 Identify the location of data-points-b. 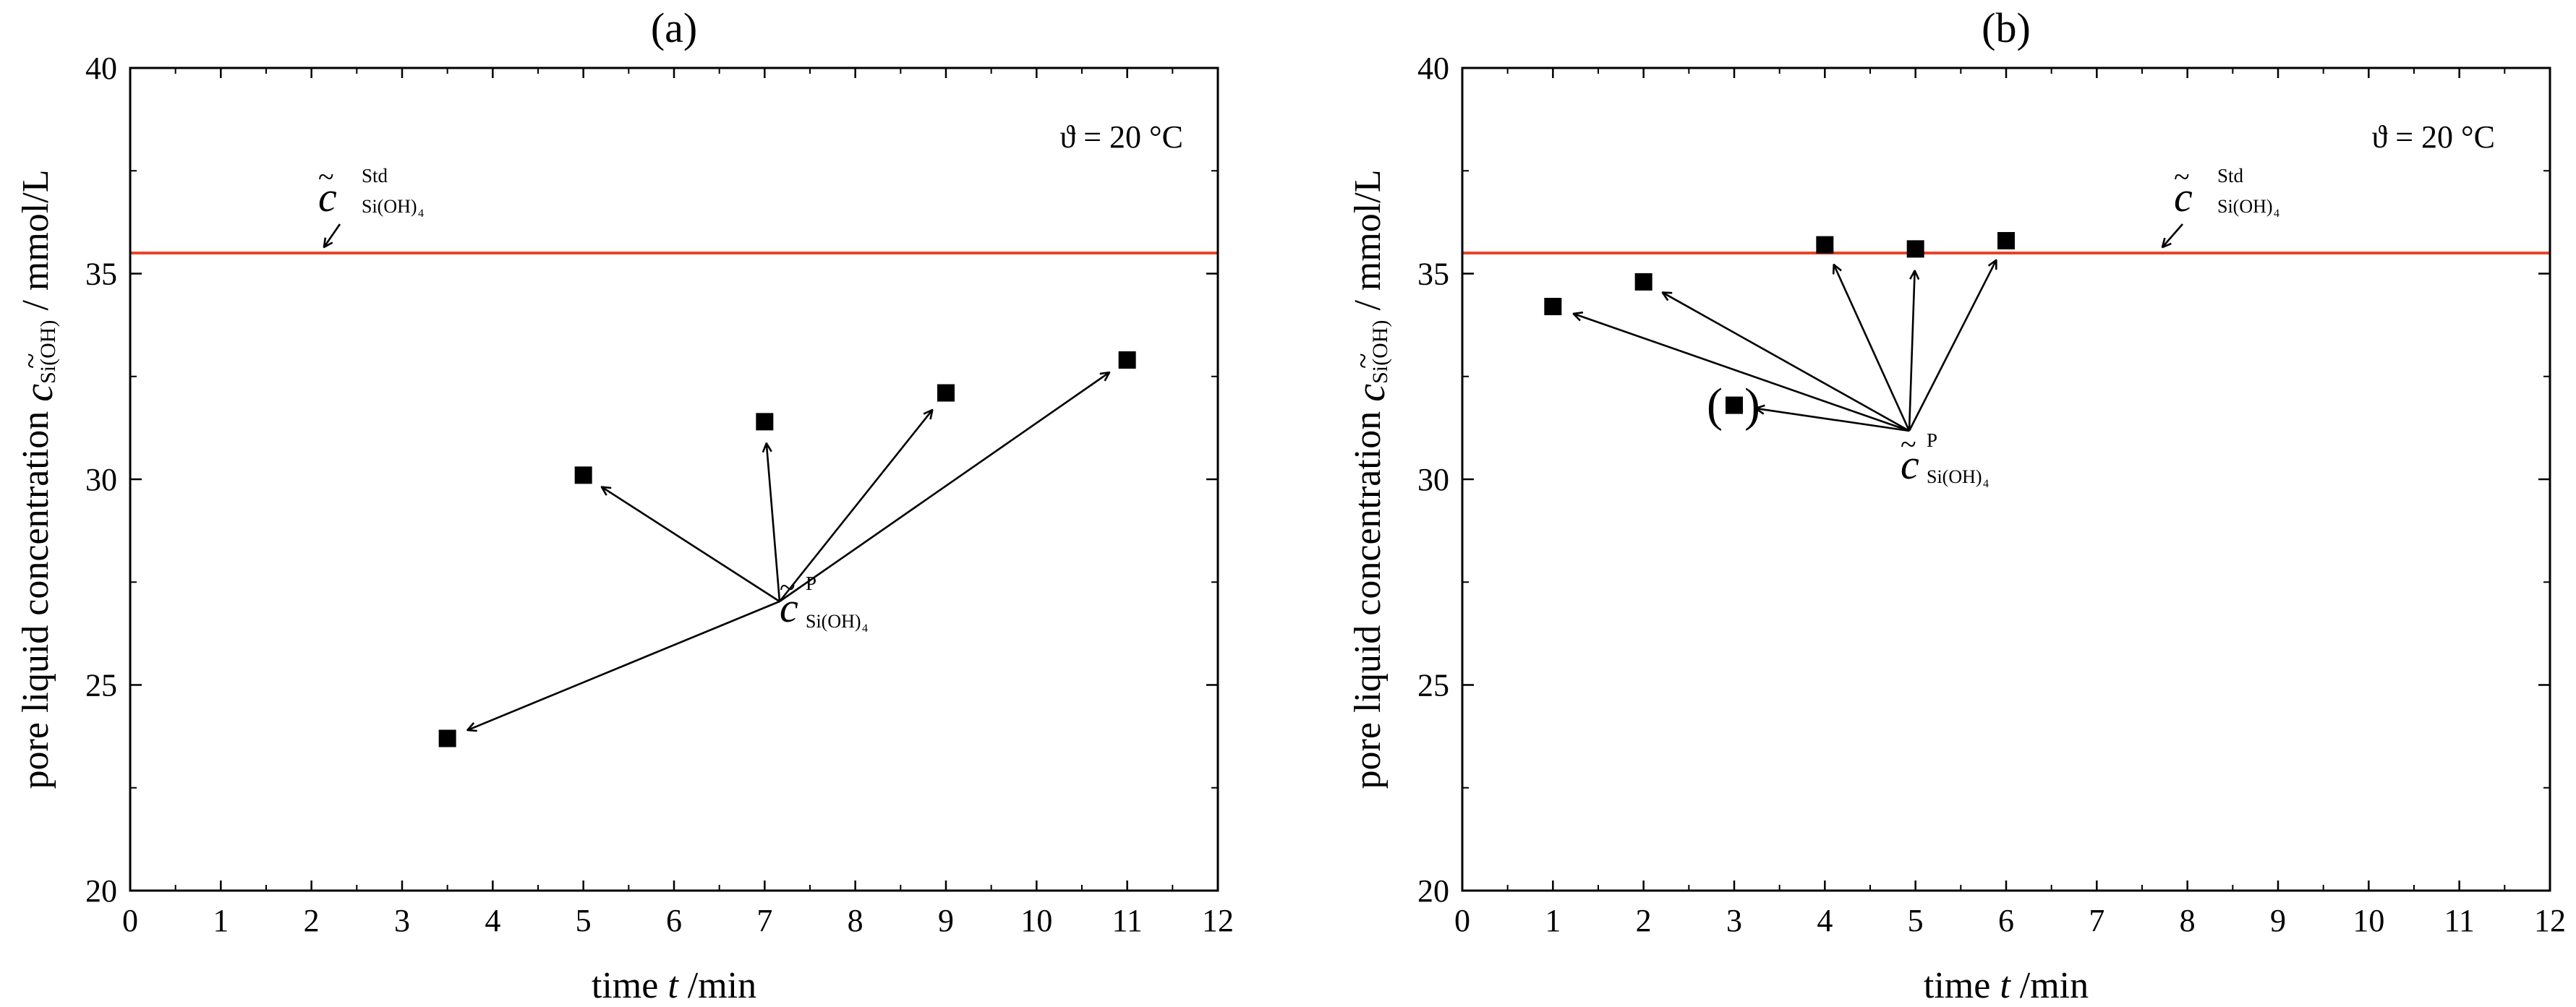
(1779, 322).